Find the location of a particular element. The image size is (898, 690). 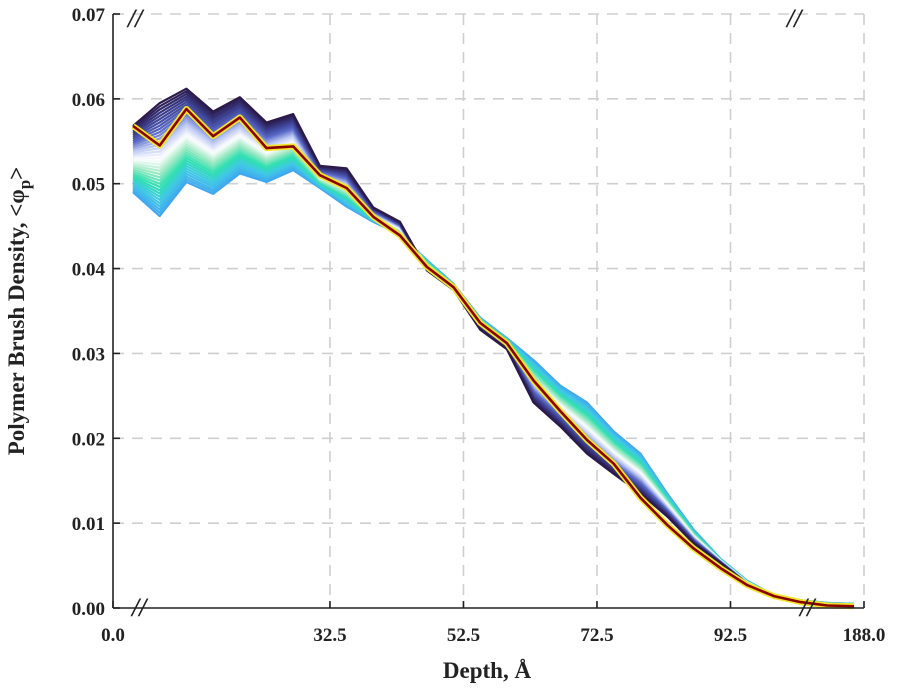

y-tick-label: 0.05 is located at coordinates (88, 185).